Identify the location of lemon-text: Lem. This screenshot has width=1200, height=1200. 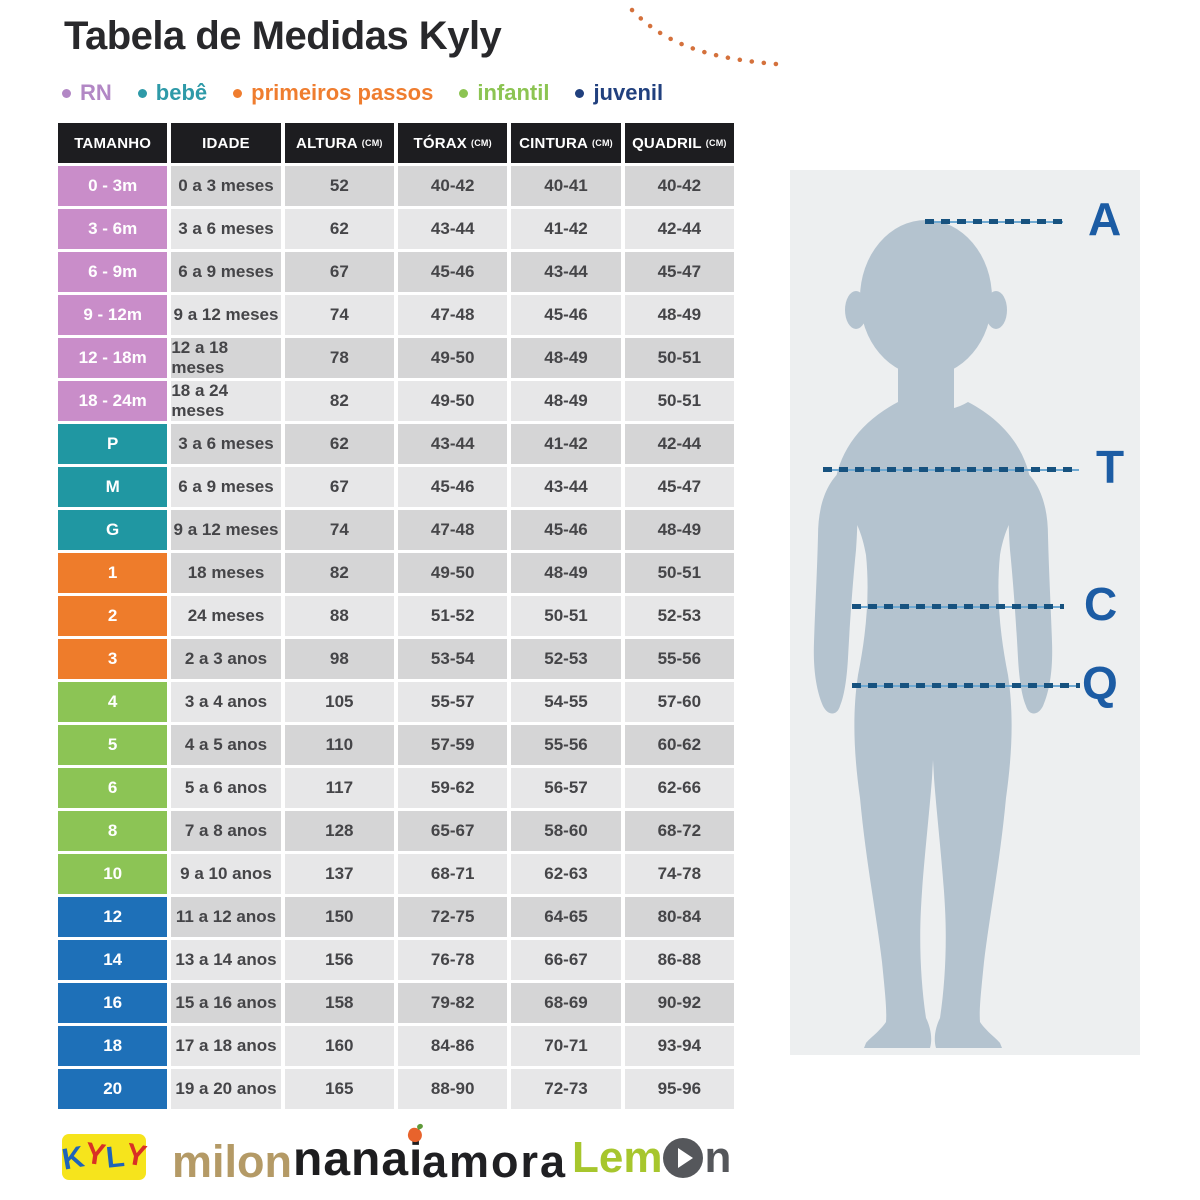
(617, 1157).